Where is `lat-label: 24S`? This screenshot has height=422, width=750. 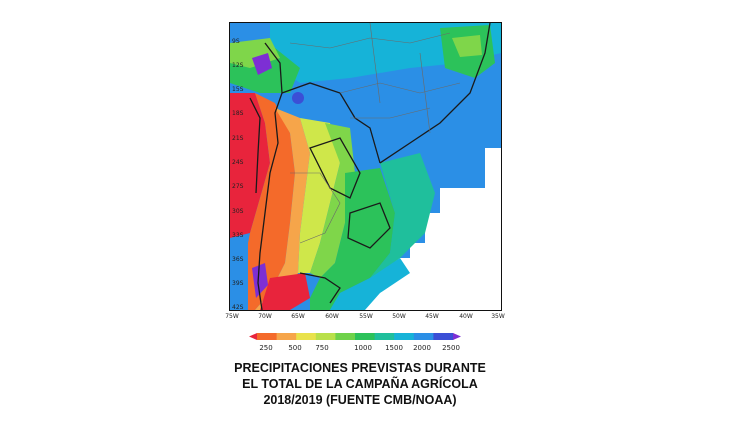
lat-label: 24S is located at coordinates (238, 162).